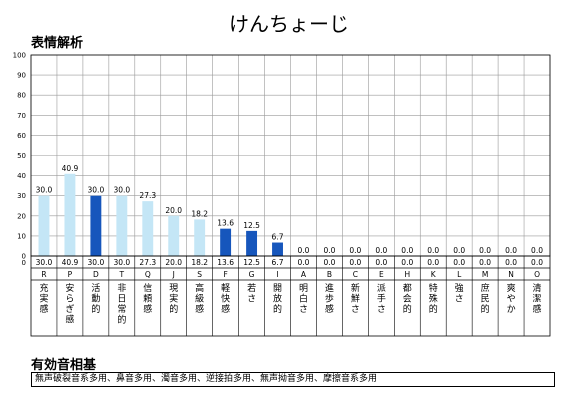  Describe the element at coordinates (225, 223) in the screenshot. I see `data-label: 13.6` at that location.